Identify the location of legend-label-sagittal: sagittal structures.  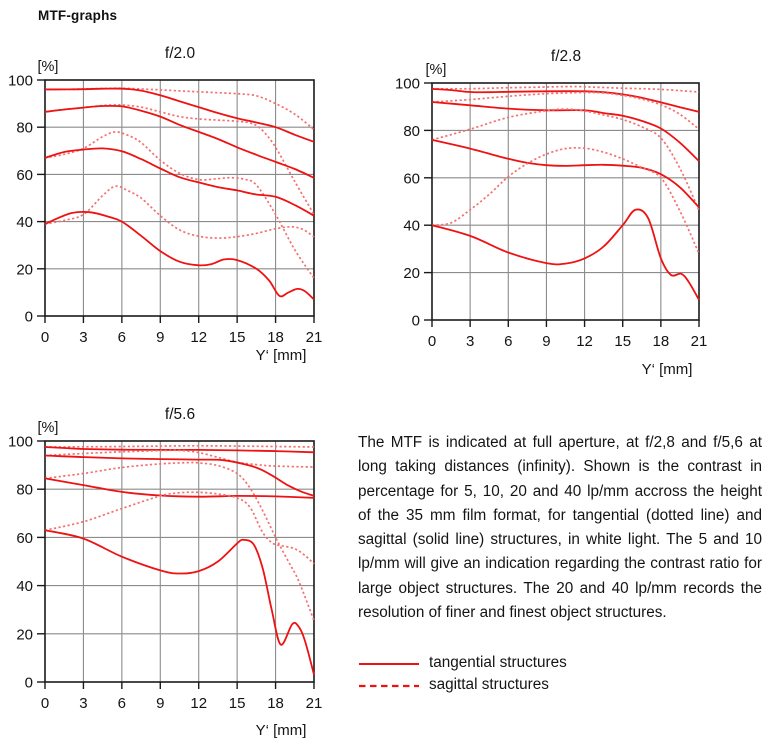
(489, 684).